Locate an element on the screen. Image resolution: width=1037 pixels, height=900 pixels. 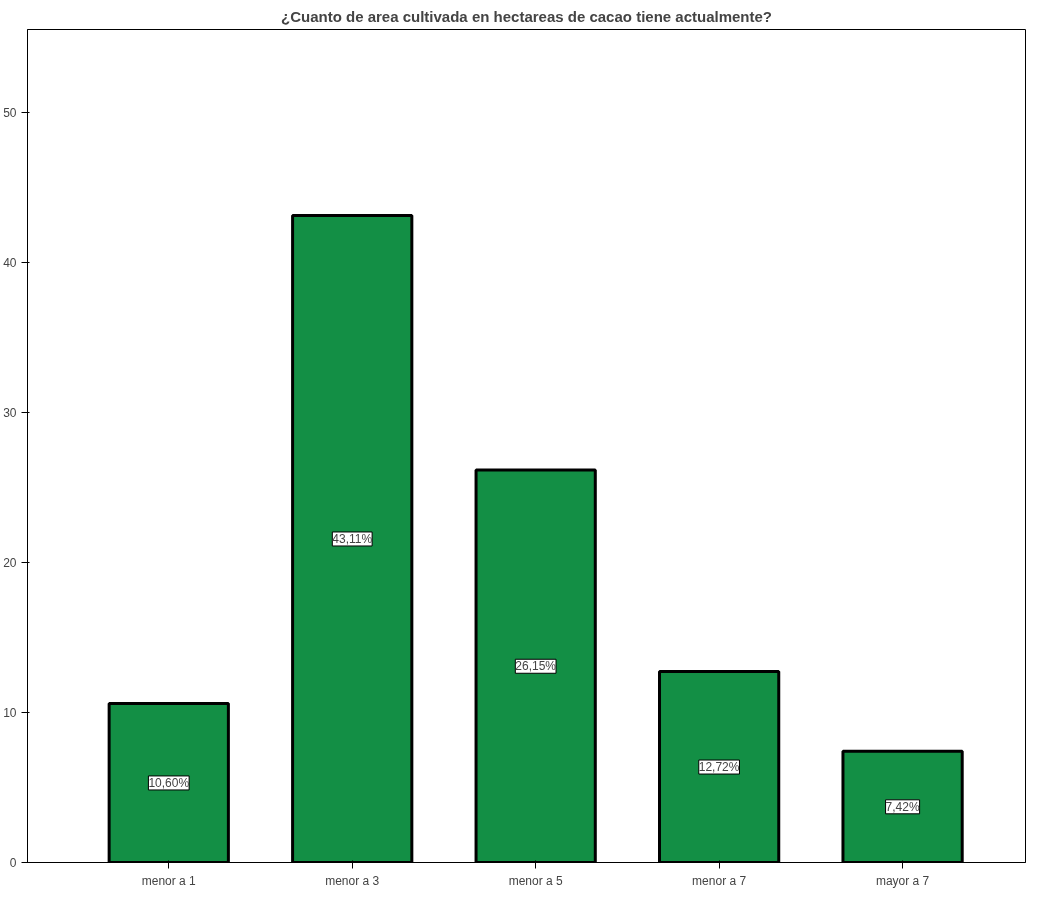
x-tick-label: mayor a 7 is located at coordinates (902, 880).